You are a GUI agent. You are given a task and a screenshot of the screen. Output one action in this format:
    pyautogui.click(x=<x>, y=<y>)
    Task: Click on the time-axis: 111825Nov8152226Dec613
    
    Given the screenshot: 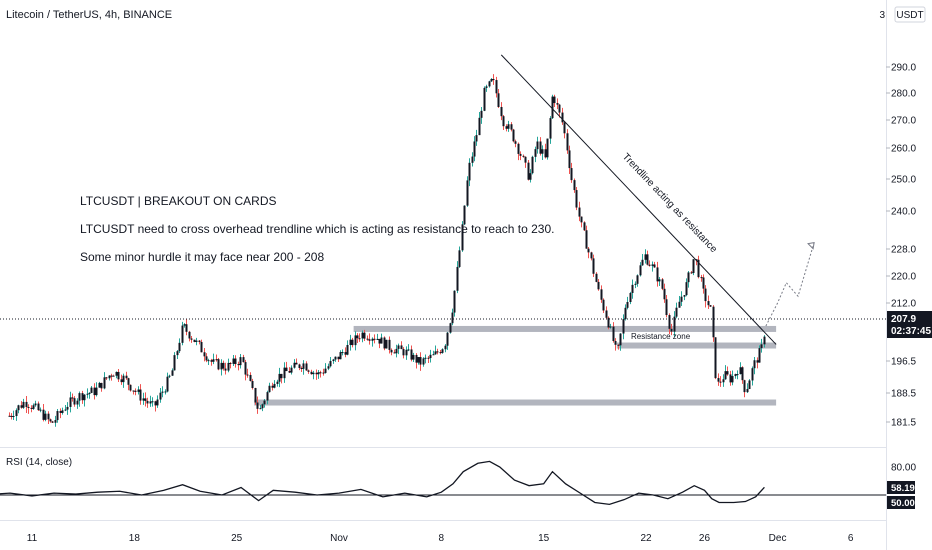 What is the action you would take?
    pyautogui.click(x=479, y=538)
    